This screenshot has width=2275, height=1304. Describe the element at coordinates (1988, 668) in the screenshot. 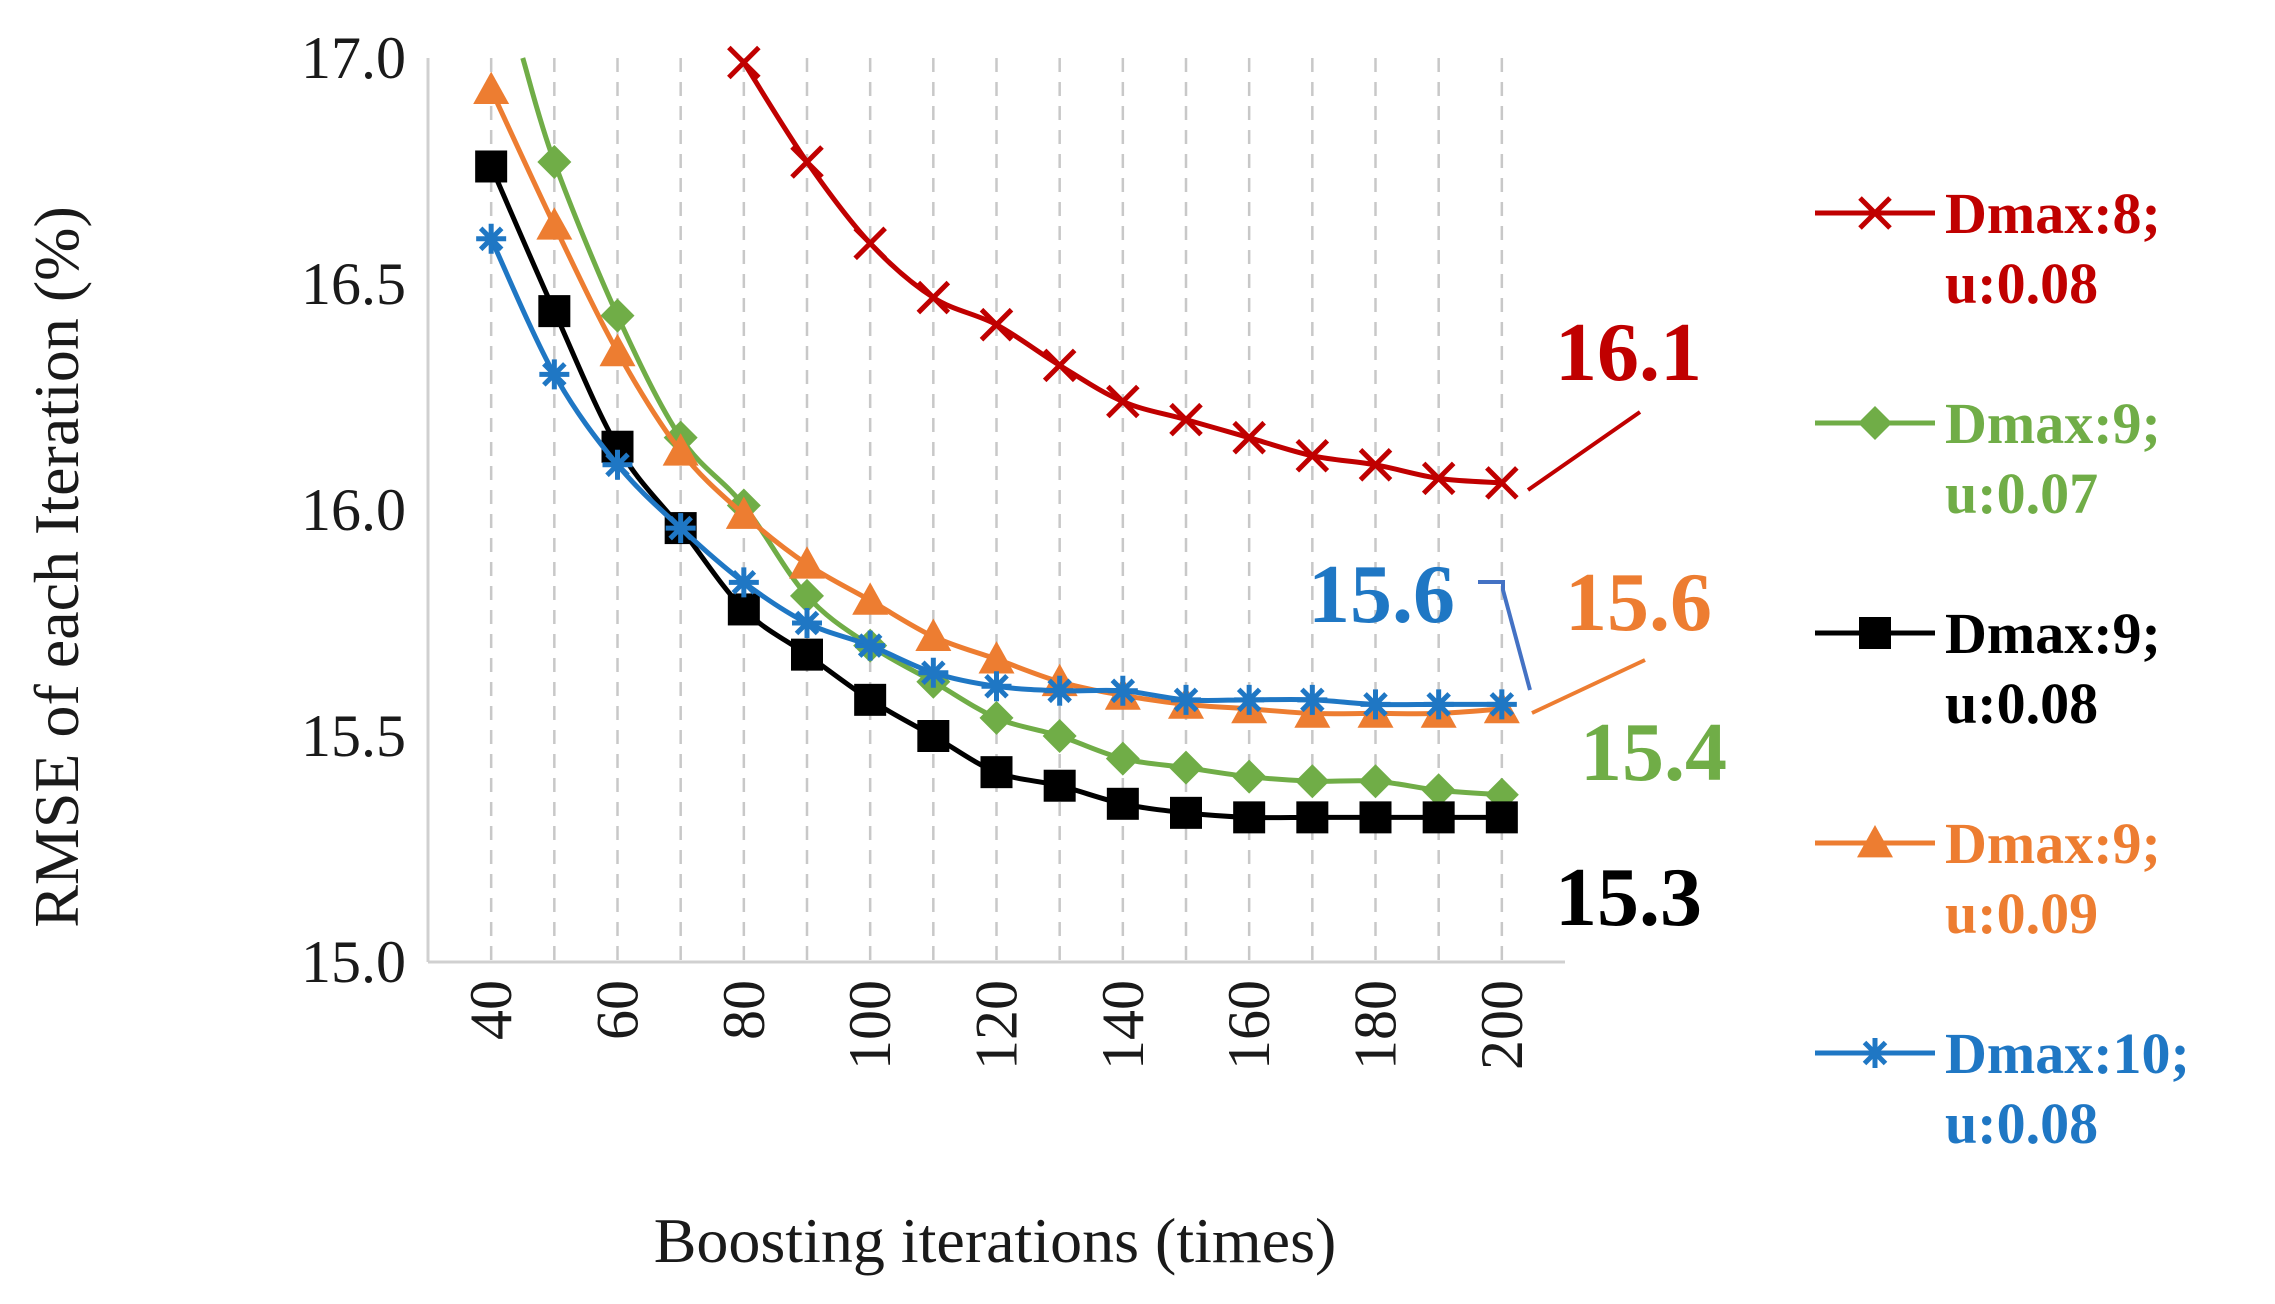

I see `legend-item: Dmax:9;u:0.08` at that location.